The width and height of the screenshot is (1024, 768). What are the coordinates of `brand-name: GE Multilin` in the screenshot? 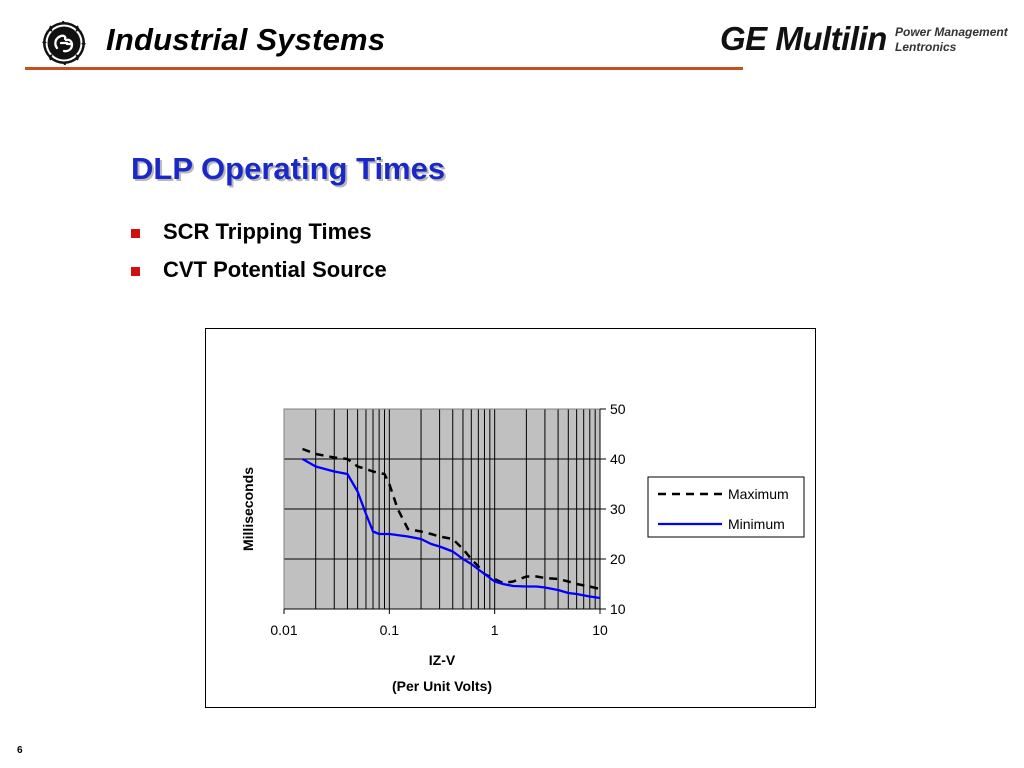 It's located at (803, 38).